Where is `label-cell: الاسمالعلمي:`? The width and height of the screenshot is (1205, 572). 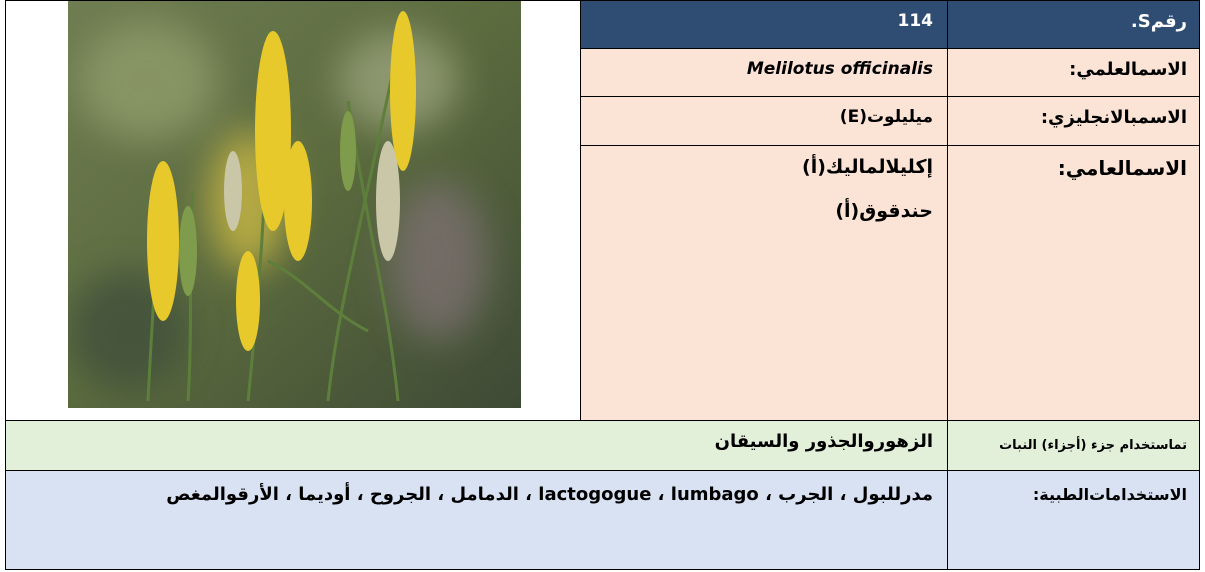
label-cell: الاسمالعلمي: is located at coordinates (1073, 72).